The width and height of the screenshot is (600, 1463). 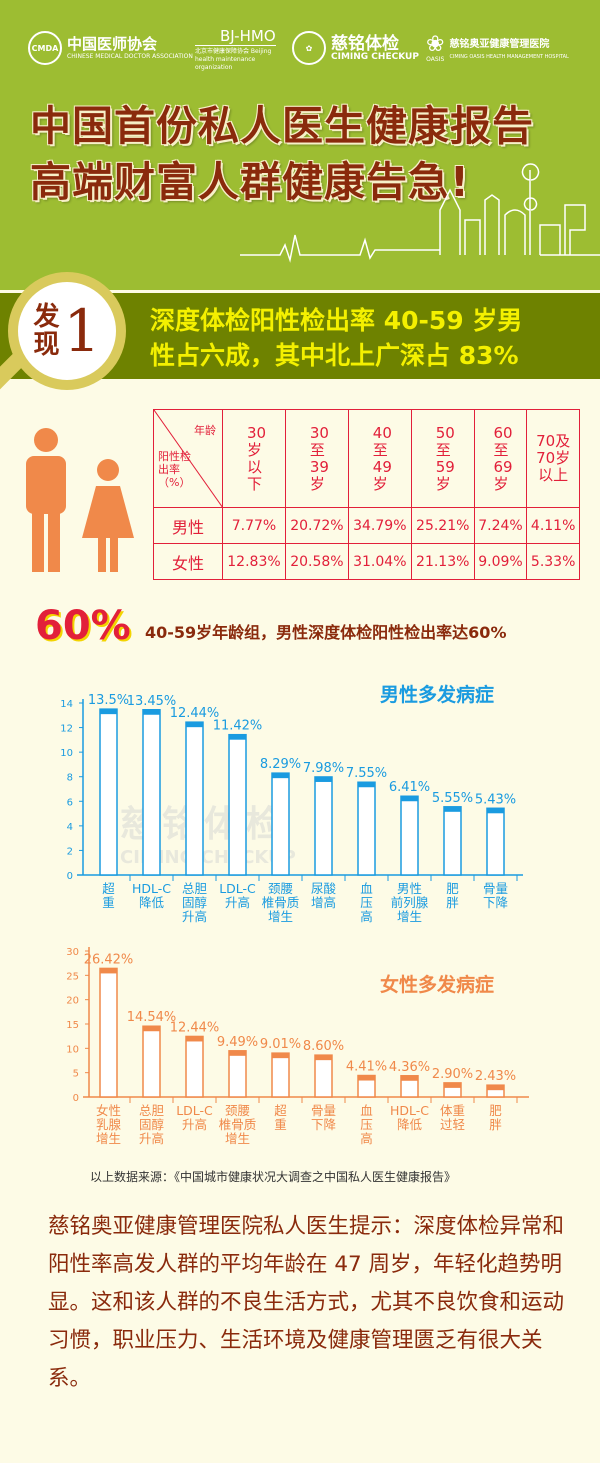 What do you see at coordinates (250, 182) in the screenshot?
I see `title-line-2: 高端财富人群健康告急!` at bounding box center [250, 182].